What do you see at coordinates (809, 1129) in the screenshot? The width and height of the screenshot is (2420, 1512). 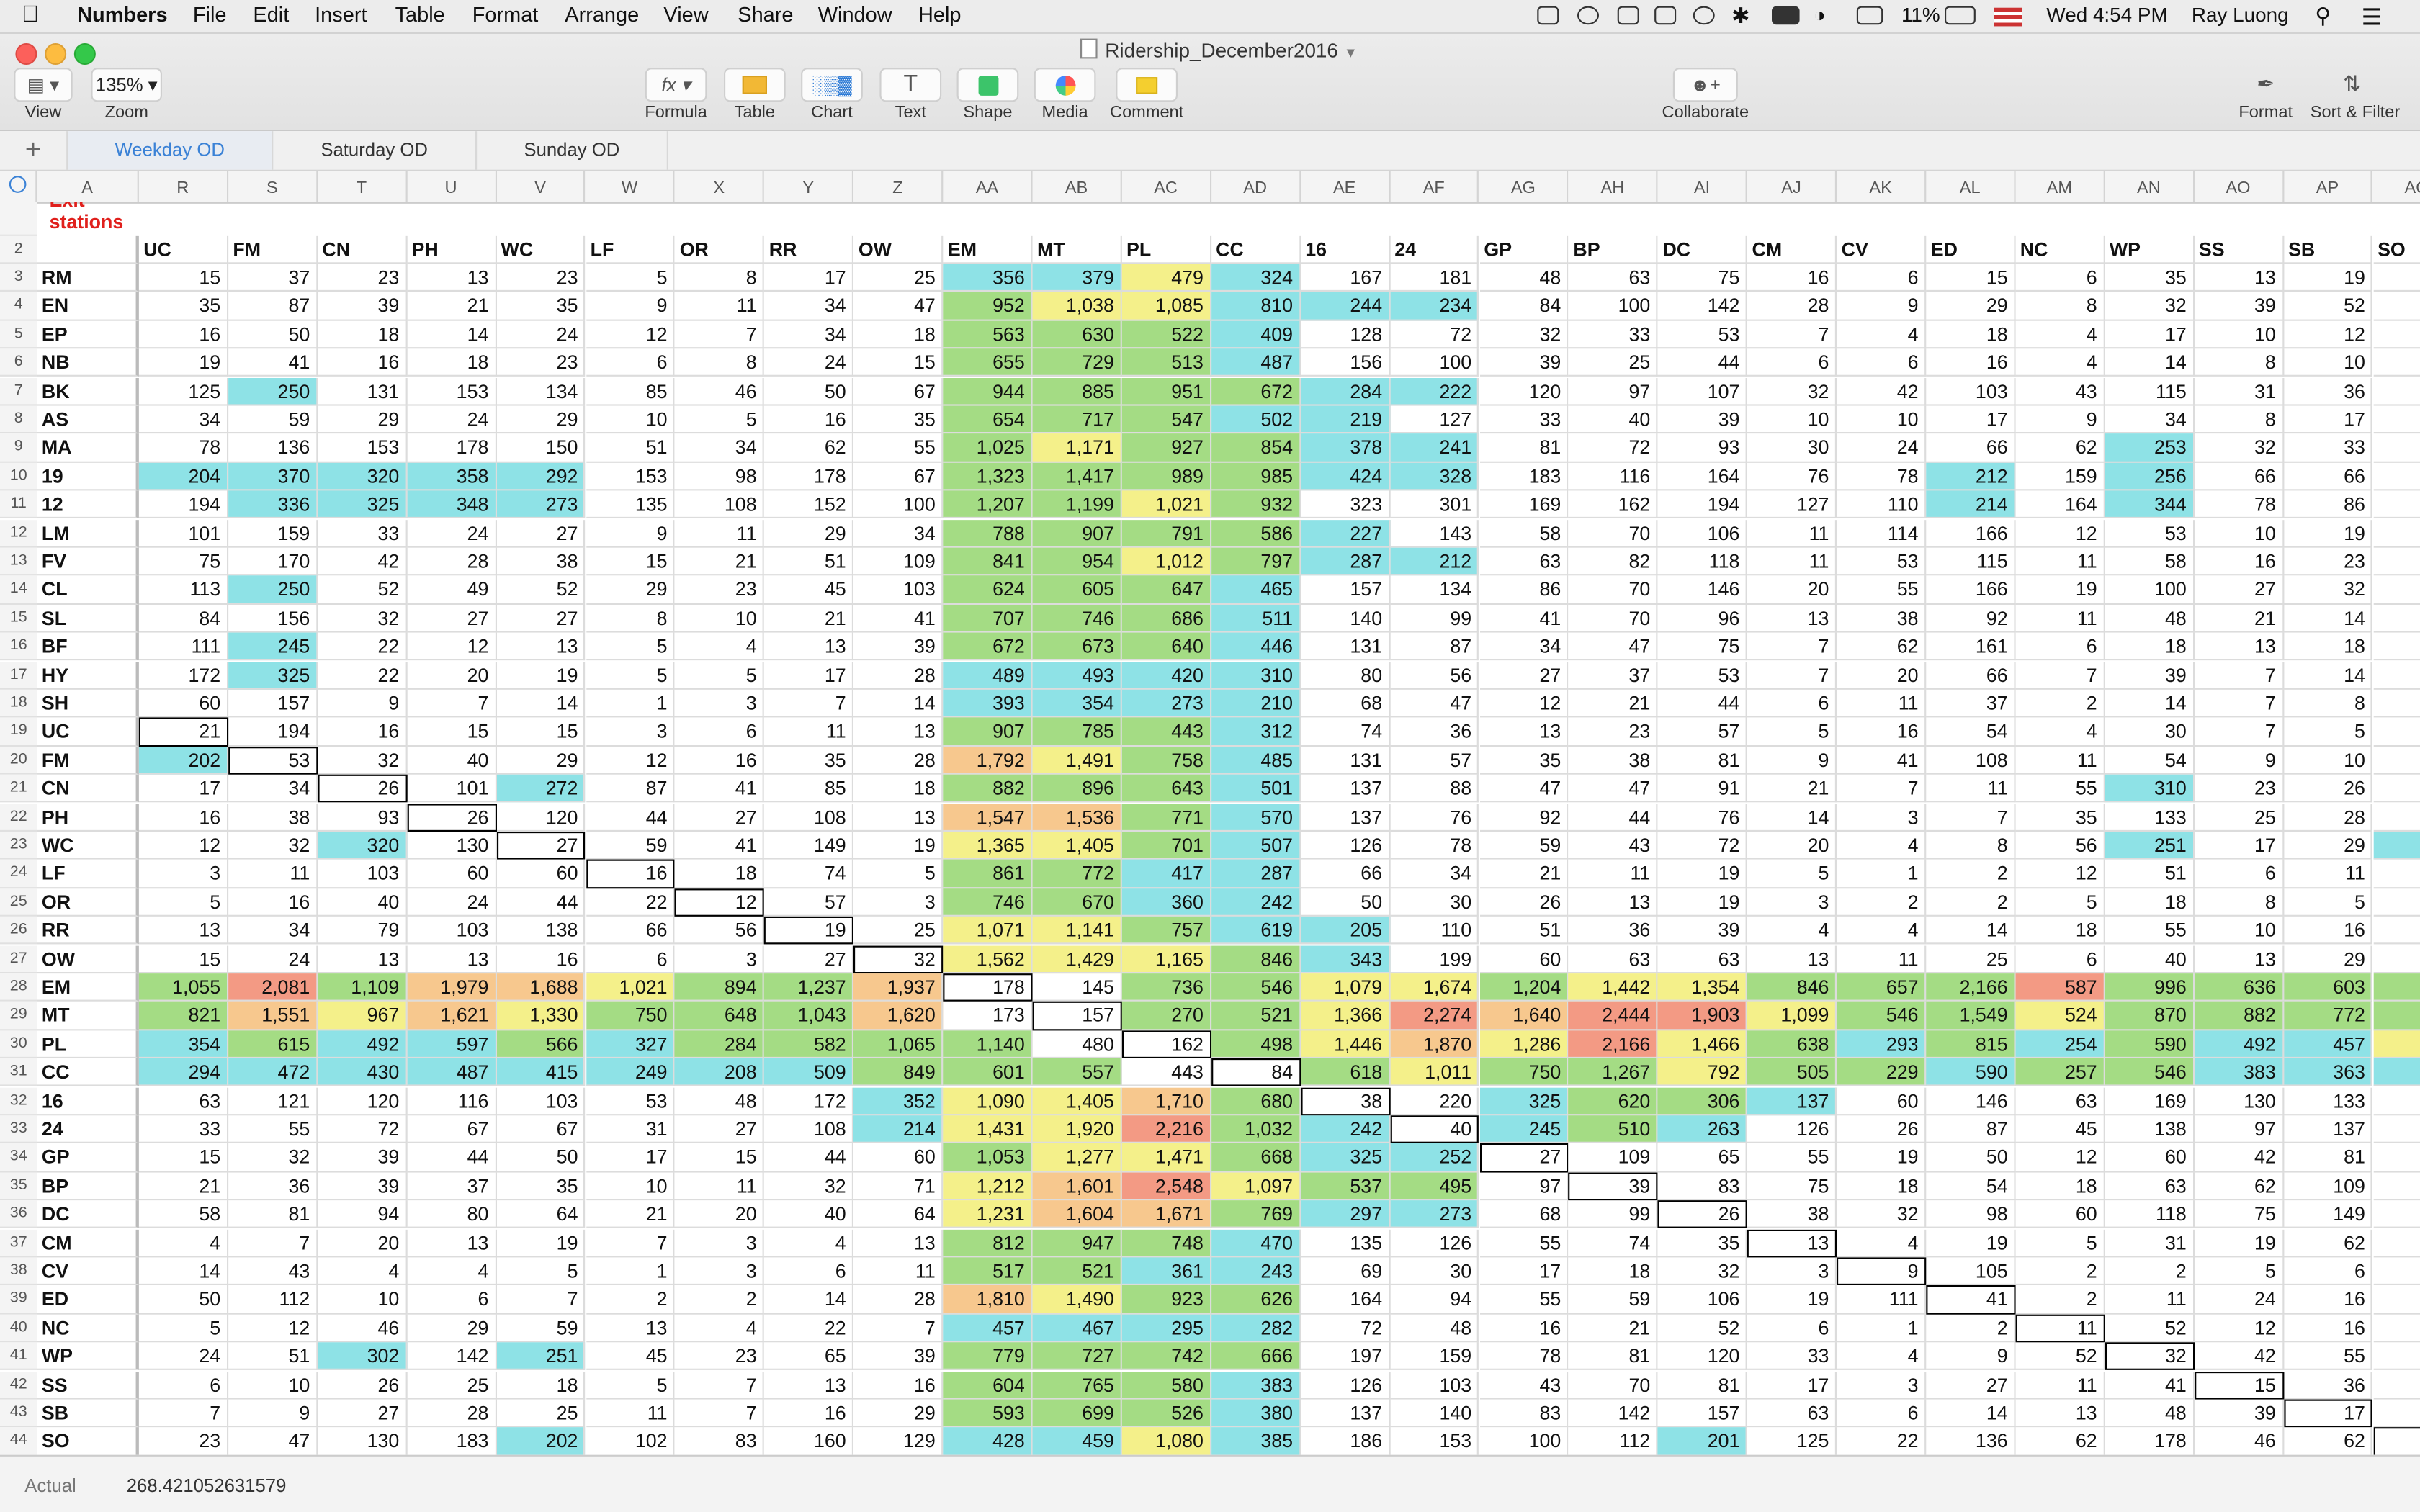 I see `data-cell: 108` at bounding box center [809, 1129].